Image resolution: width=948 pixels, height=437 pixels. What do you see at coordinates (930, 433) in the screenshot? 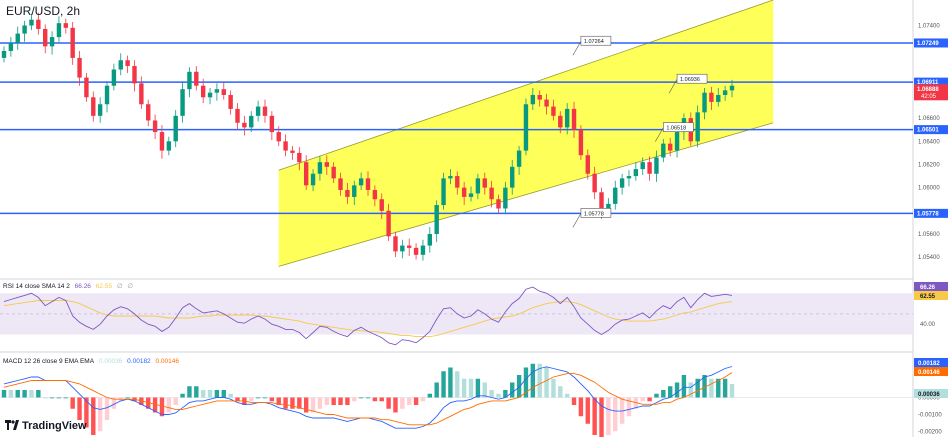
I see `macd-axis-label: -0.00200` at bounding box center [930, 433].